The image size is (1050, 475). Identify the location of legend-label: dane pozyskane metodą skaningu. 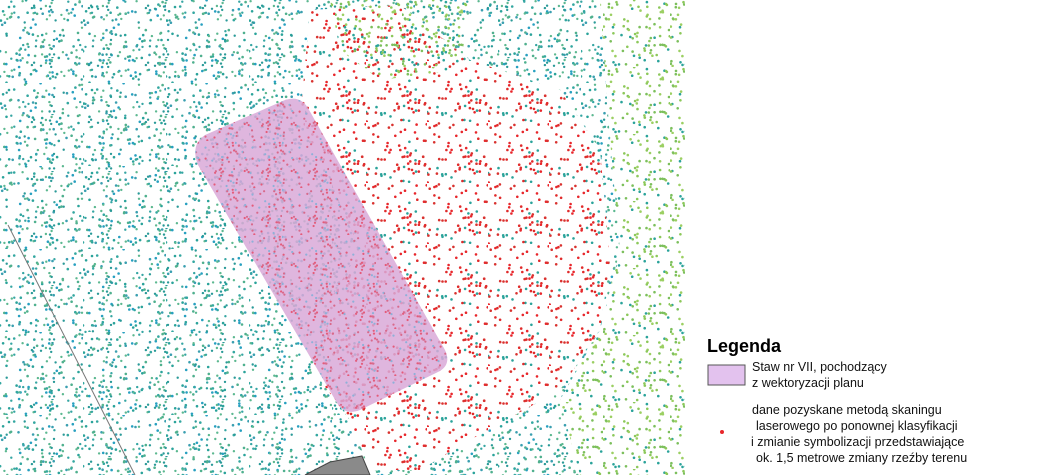
(847, 410).